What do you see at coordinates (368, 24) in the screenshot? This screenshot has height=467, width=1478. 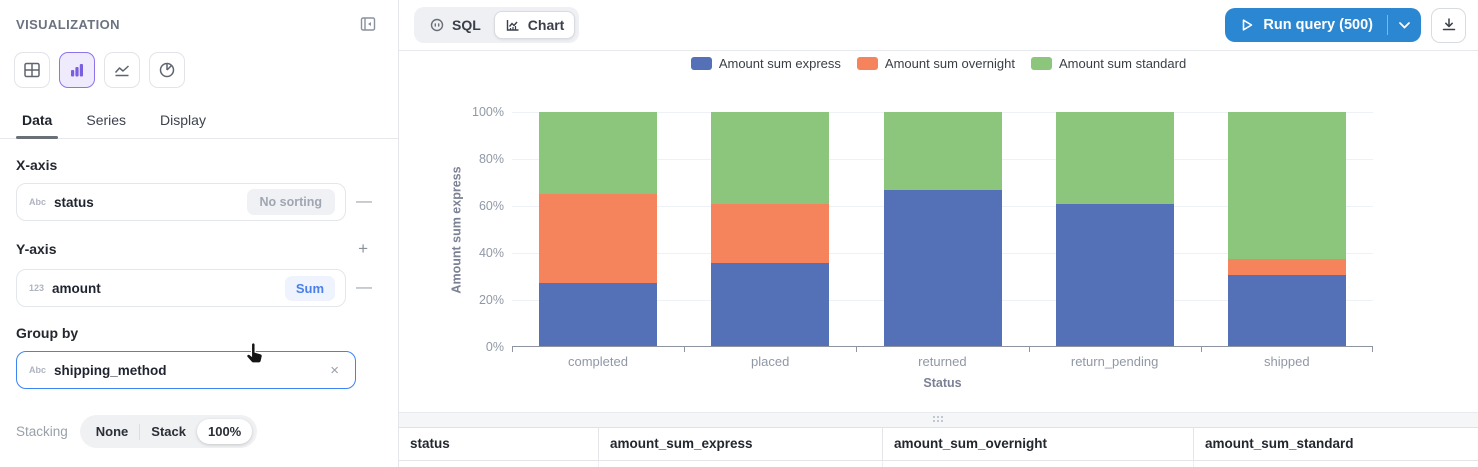 I see `collapse-panel-icon` at bounding box center [368, 24].